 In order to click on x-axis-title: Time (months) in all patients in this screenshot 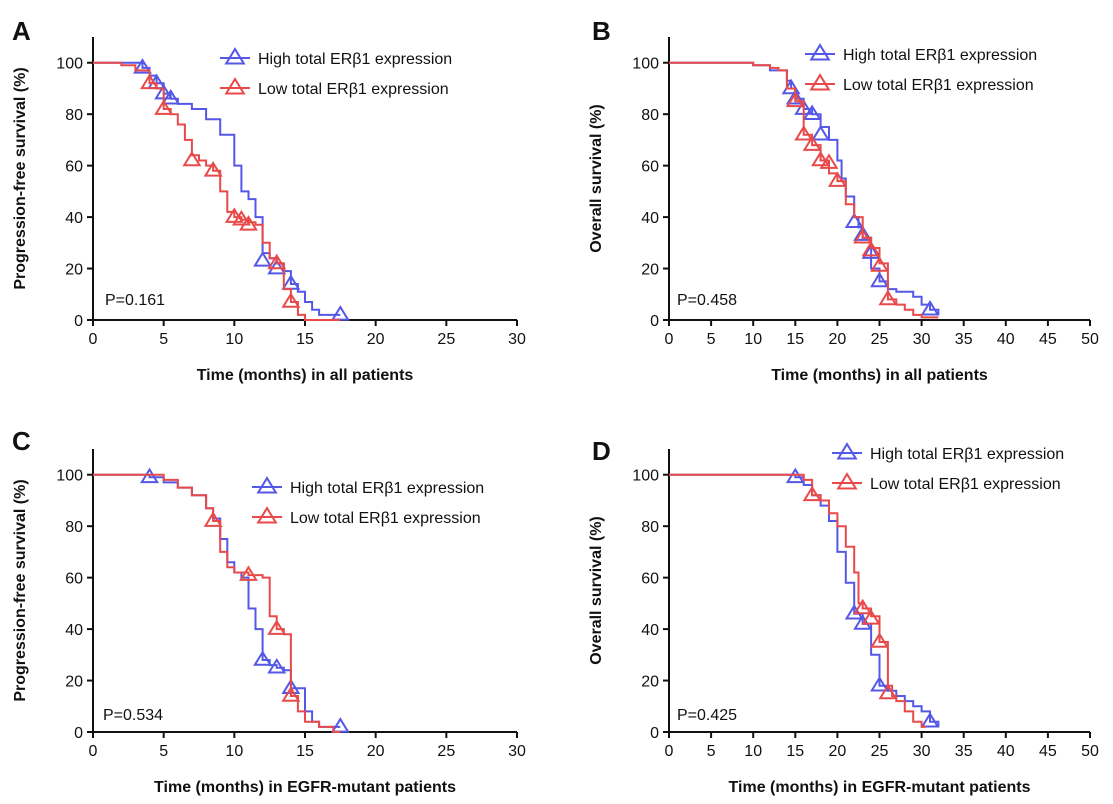, I will do `click(305, 375)`.